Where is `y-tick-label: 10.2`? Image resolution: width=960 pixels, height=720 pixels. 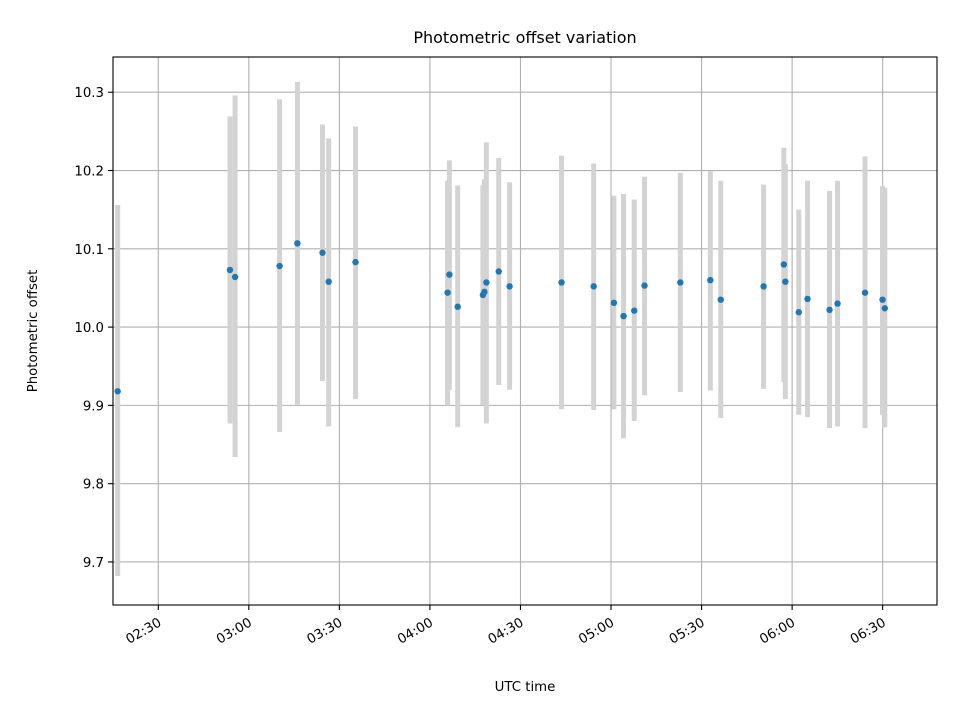 y-tick-label: 10.2 is located at coordinates (89, 172).